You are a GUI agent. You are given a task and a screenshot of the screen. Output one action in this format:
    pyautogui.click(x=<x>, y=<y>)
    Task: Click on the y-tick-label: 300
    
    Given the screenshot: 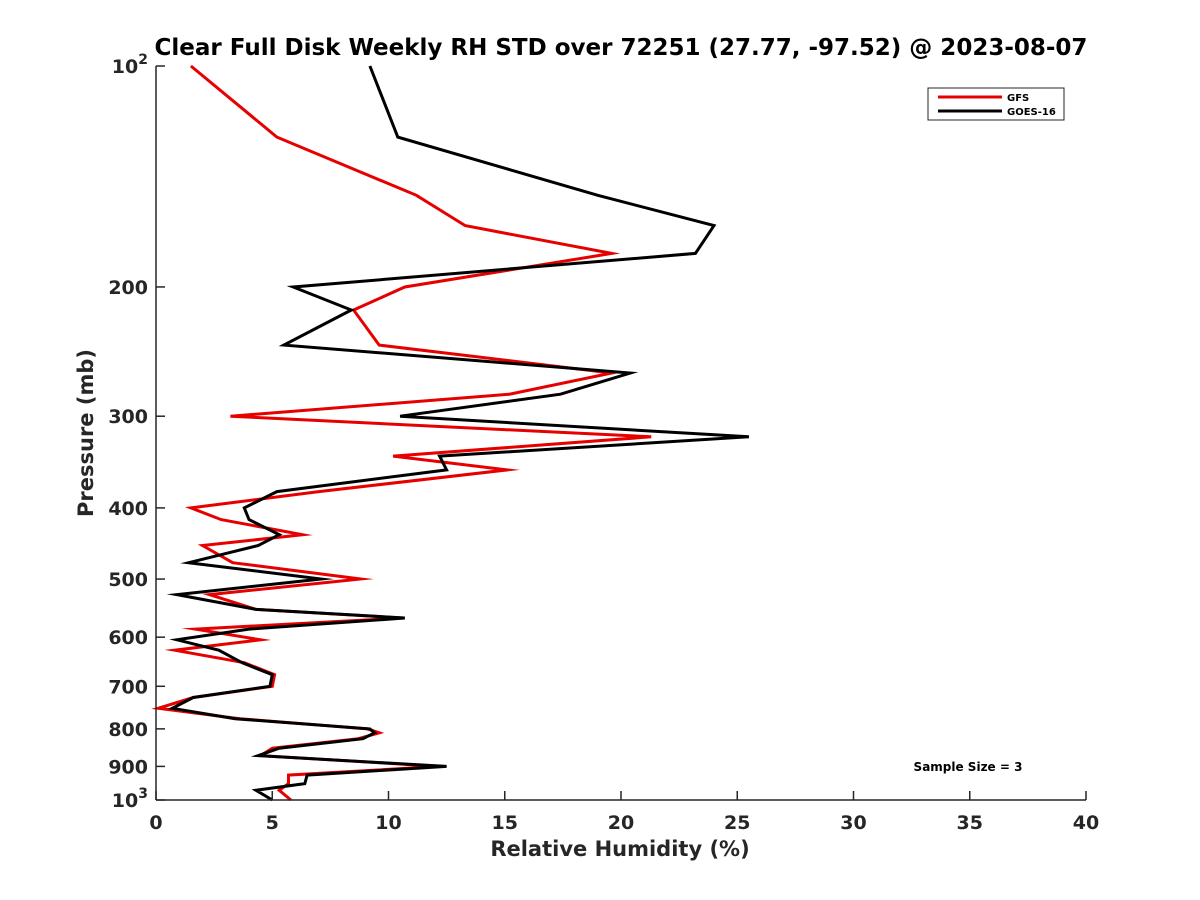 What is the action you would take?
    pyautogui.click(x=128, y=417)
    